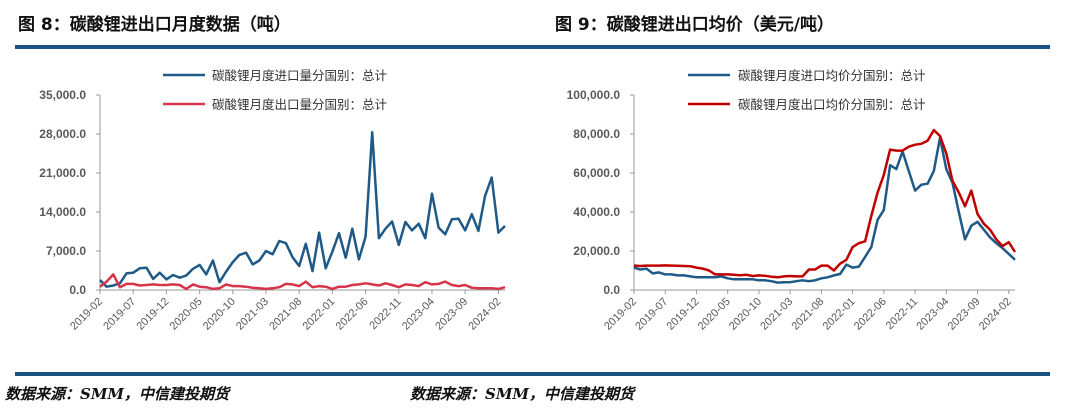 The height and width of the screenshot is (415, 1080). What do you see at coordinates (694, 25) in the screenshot?
I see `figure-9-title: 图 9：碳酸锂进出口均价（美元/吨）` at bounding box center [694, 25].